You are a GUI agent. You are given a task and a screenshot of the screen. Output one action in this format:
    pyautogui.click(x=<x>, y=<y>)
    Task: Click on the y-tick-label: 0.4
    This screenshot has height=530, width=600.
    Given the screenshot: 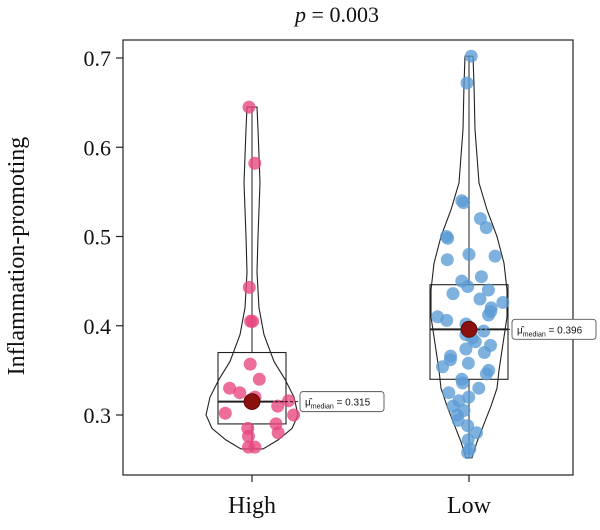 What is the action you would take?
    pyautogui.click(x=98, y=326)
    